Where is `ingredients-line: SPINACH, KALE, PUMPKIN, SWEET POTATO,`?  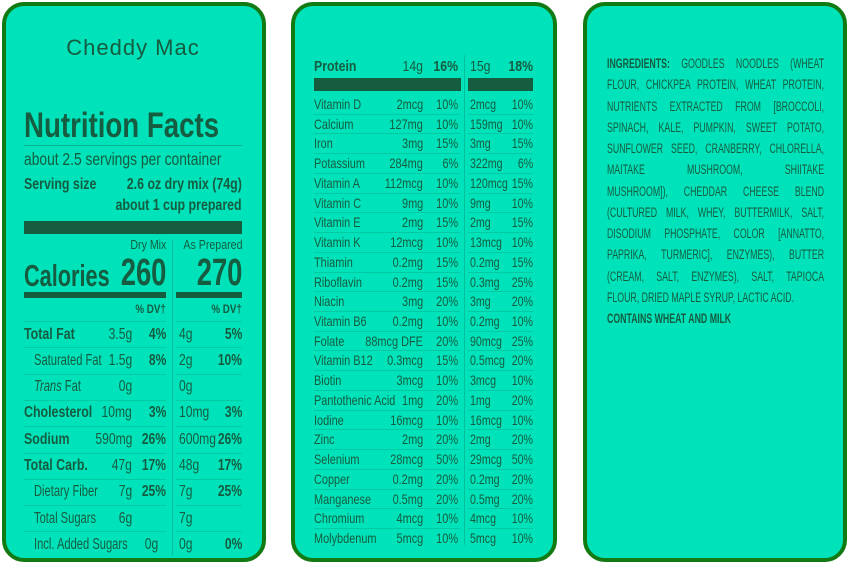 ingredients-line: SPINACH, KALE, PUMPKIN, SWEET POTATO, is located at coordinates (715, 128).